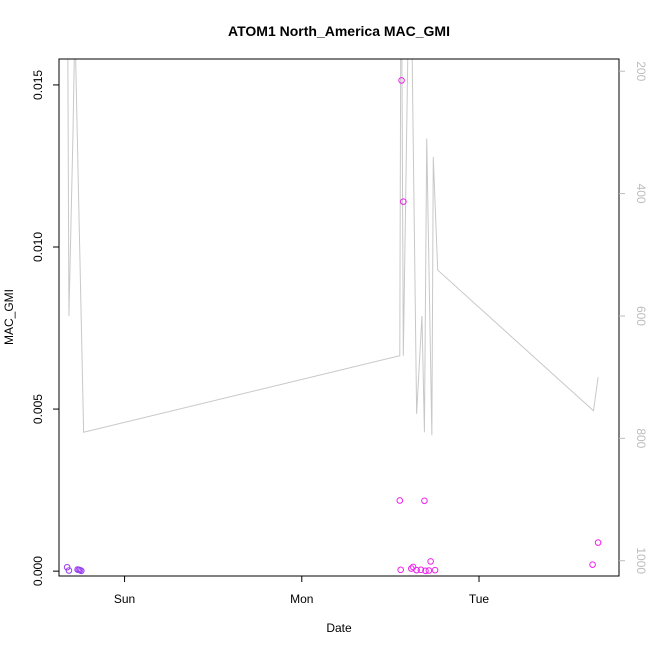 The image size is (650, 650). What do you see at coordinates (641, 560) in the screenshot?
I see `y-right-tick-label: 1000` at bounding box center [641, 560].